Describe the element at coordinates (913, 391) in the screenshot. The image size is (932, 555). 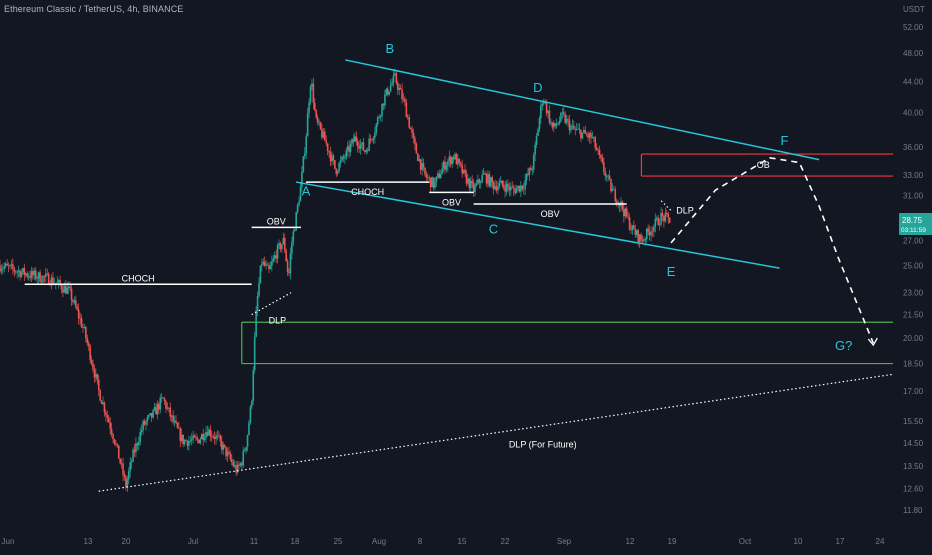
I see `price-tick-label: 17.00` at that location.